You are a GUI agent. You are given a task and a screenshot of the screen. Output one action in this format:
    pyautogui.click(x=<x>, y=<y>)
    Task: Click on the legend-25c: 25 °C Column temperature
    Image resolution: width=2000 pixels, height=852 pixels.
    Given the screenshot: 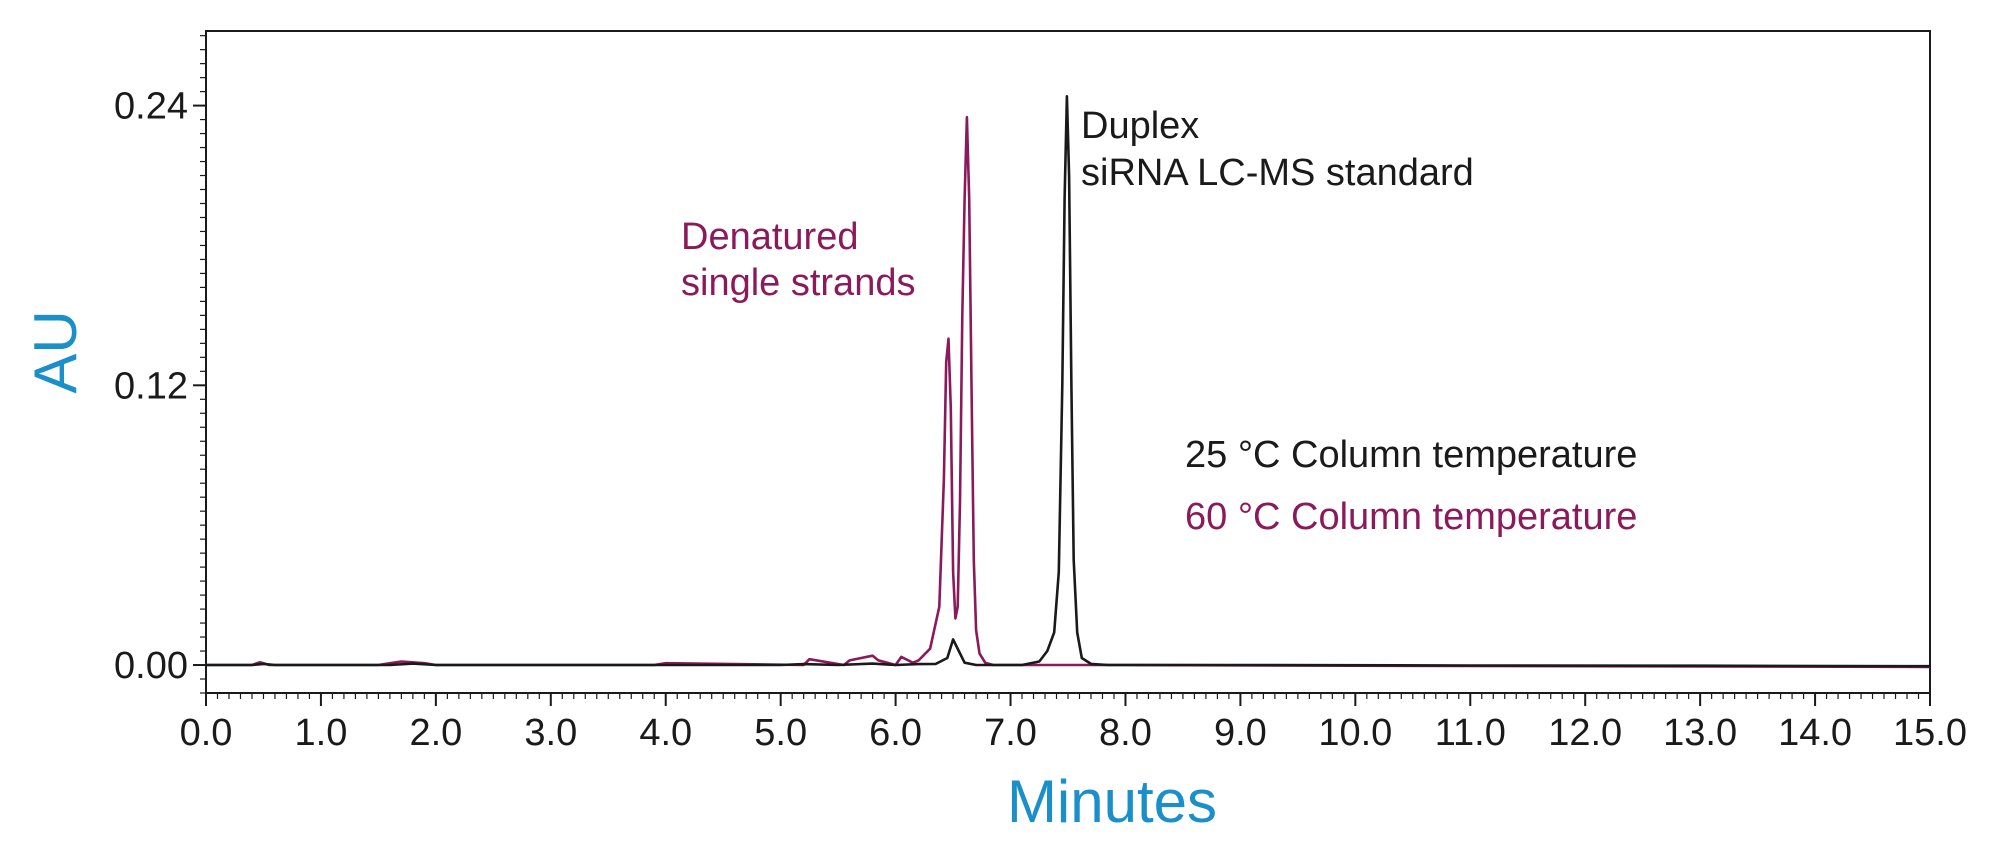 What is the action you would take?
    pyautogui.click(x=1411, y=455)
    